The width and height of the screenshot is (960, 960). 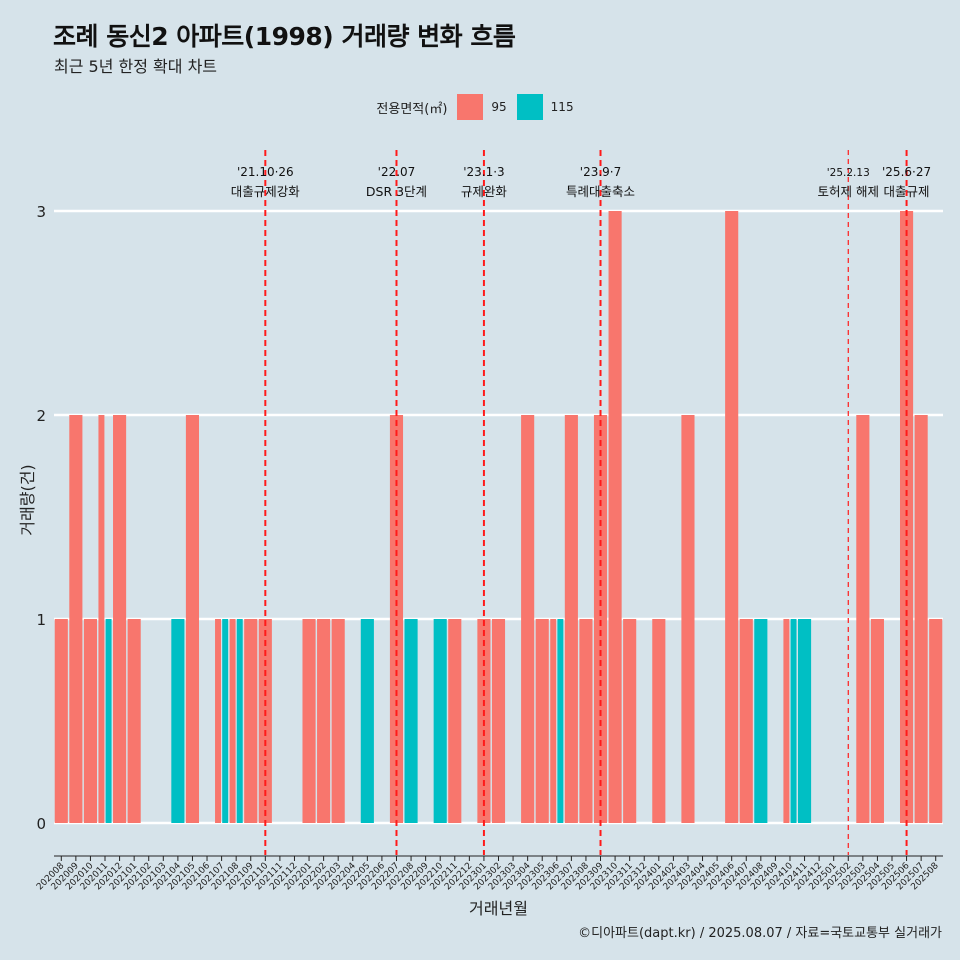 What do you see at coordinates (412, 109) in the screenshot?
I see `legend-title: 전용면적(㎡)` at bounding box center [412, 109].